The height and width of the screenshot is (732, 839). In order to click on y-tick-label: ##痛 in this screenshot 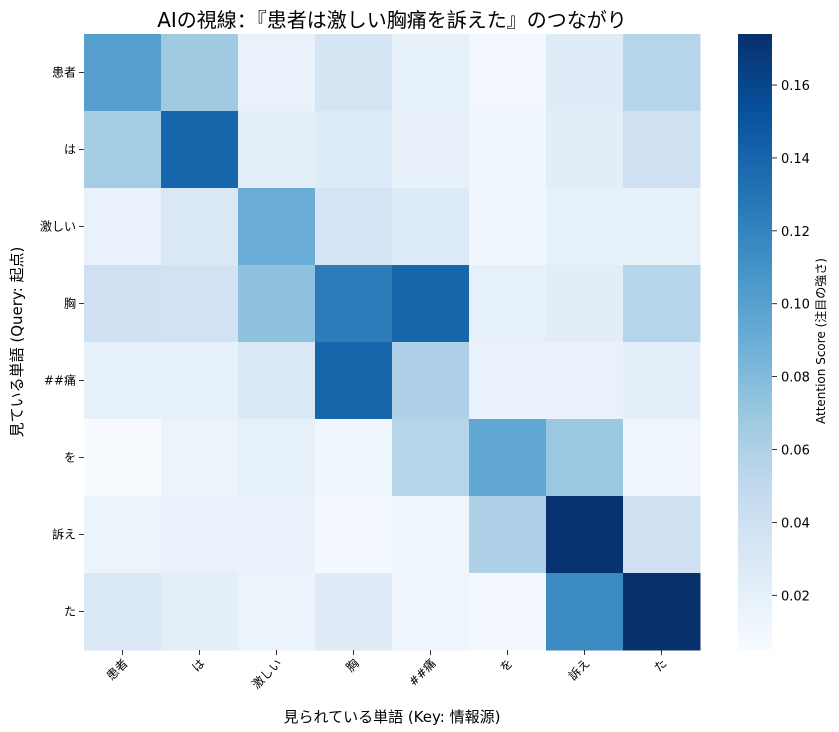, I will do `click(60, 380)`.